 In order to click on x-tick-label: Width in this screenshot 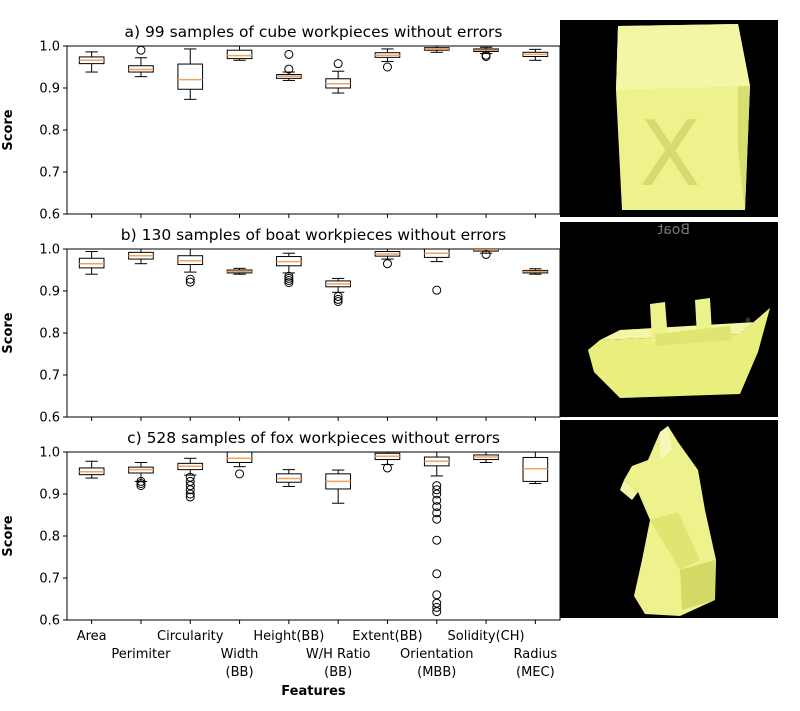, I will do `click(240, 654)`.